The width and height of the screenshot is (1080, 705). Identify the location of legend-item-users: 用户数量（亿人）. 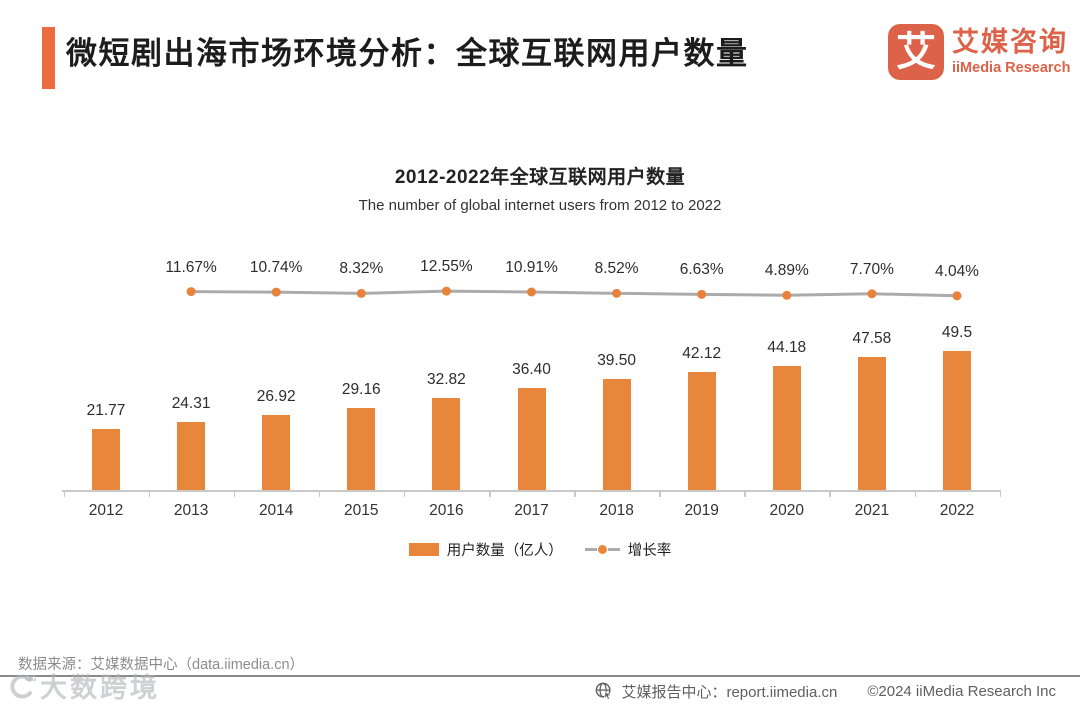
(485, 549).